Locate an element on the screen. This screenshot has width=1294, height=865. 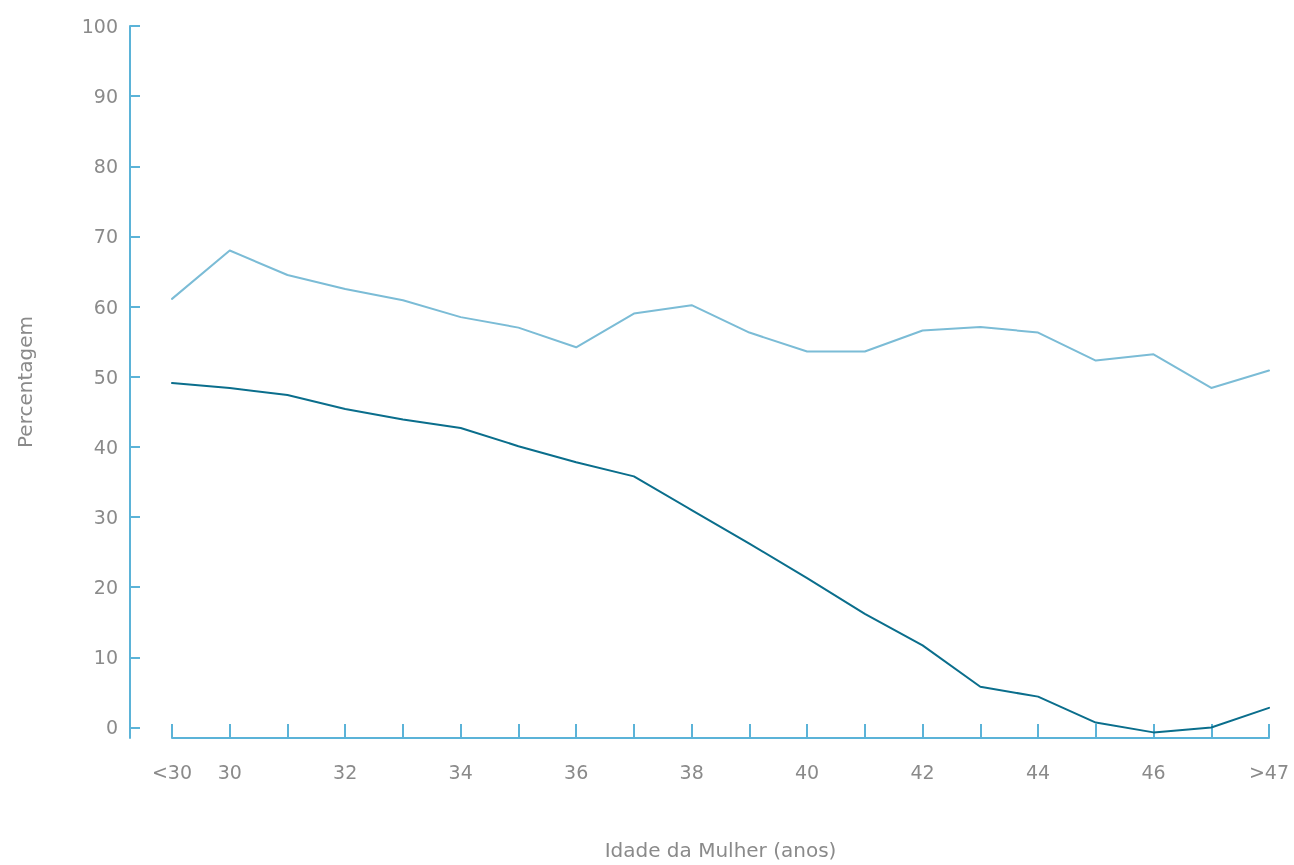
y-tick-label: 60 is located at coordinates (105, 306).